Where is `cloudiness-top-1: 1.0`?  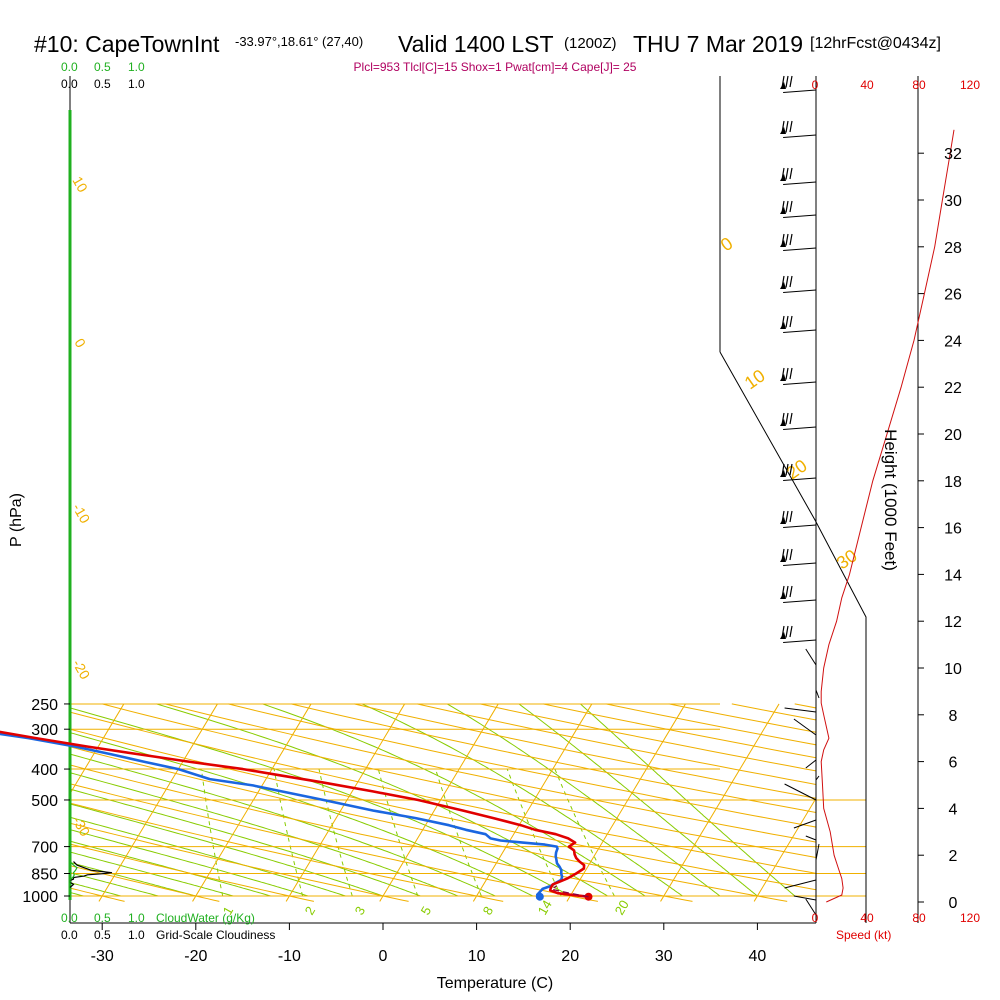 cloudiness-top-1: 1.0 is located at coordinates (136, 84).